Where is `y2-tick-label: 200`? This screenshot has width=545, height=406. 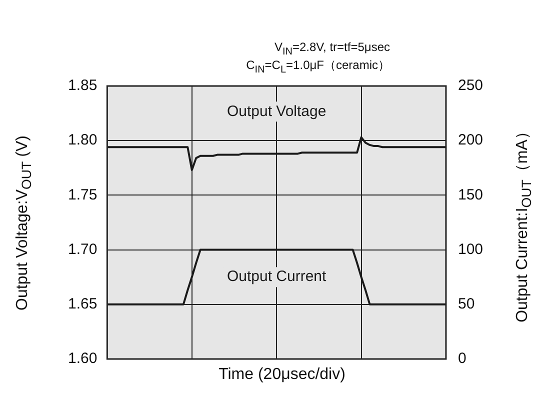
y2-tick-label: 200 is located at coordinates (471, 140).